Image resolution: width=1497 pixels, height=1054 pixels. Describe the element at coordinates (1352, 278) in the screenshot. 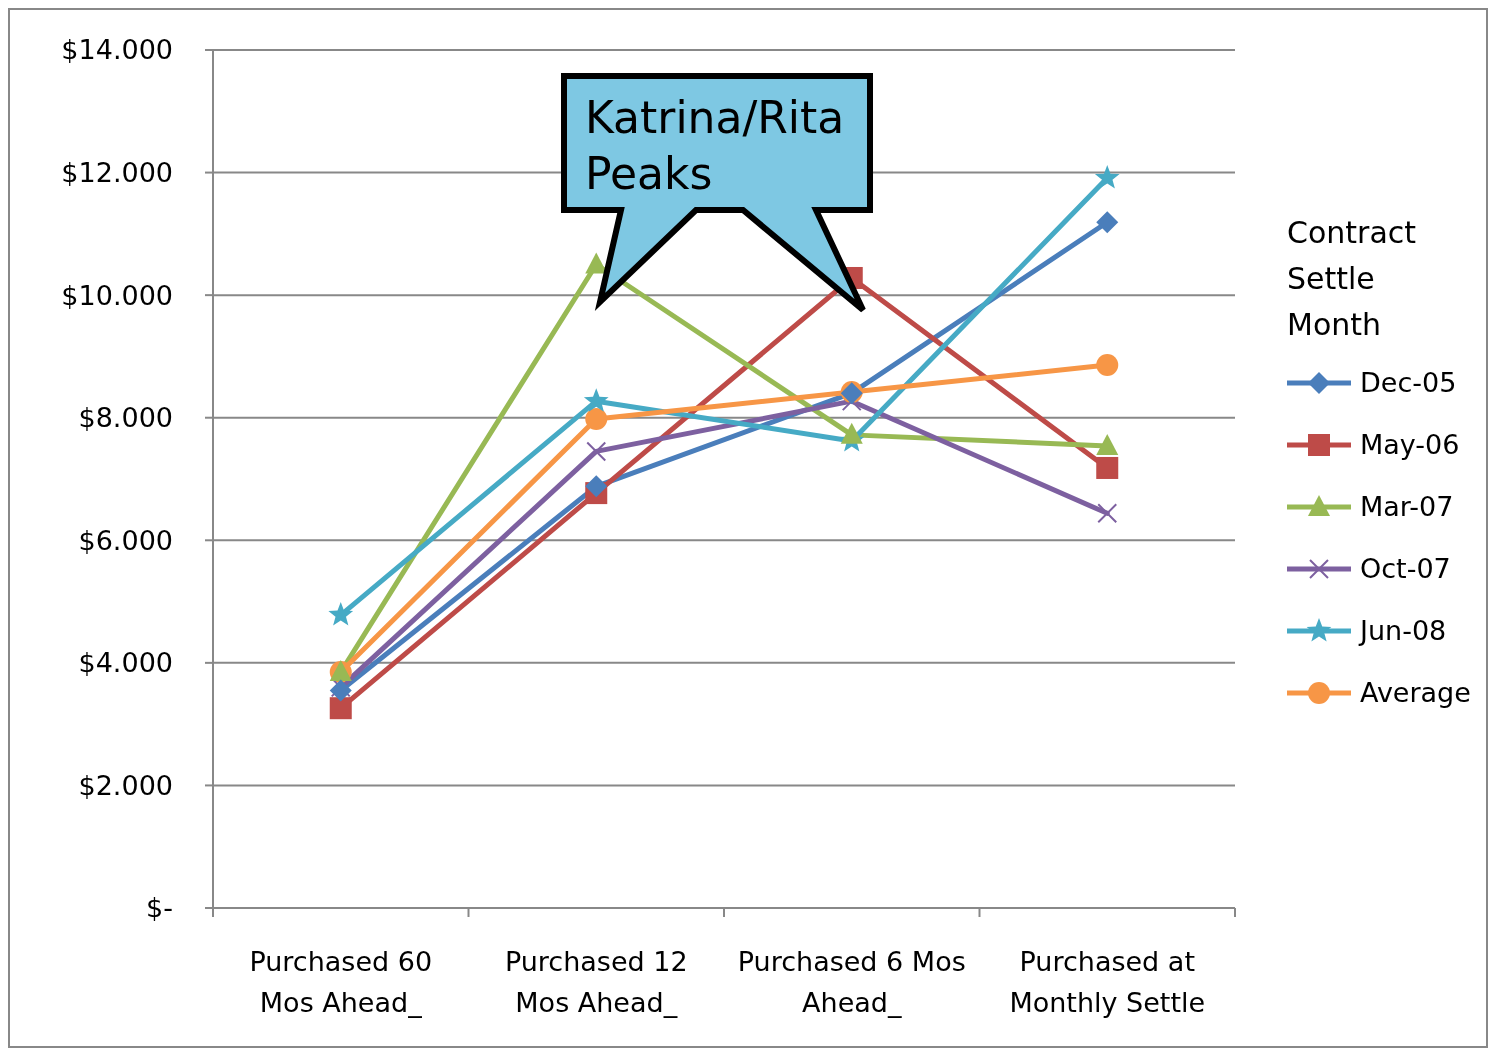

I see `legend-title: Contract Settle Month` at that location.